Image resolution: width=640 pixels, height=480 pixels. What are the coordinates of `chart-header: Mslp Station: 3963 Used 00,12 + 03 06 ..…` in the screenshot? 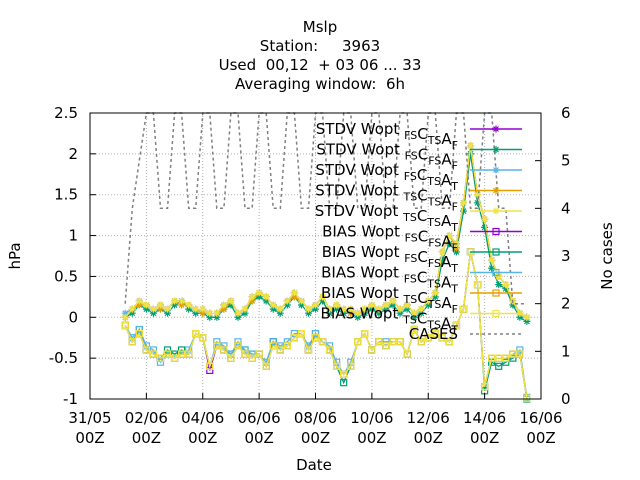 It's located at (320, 55).